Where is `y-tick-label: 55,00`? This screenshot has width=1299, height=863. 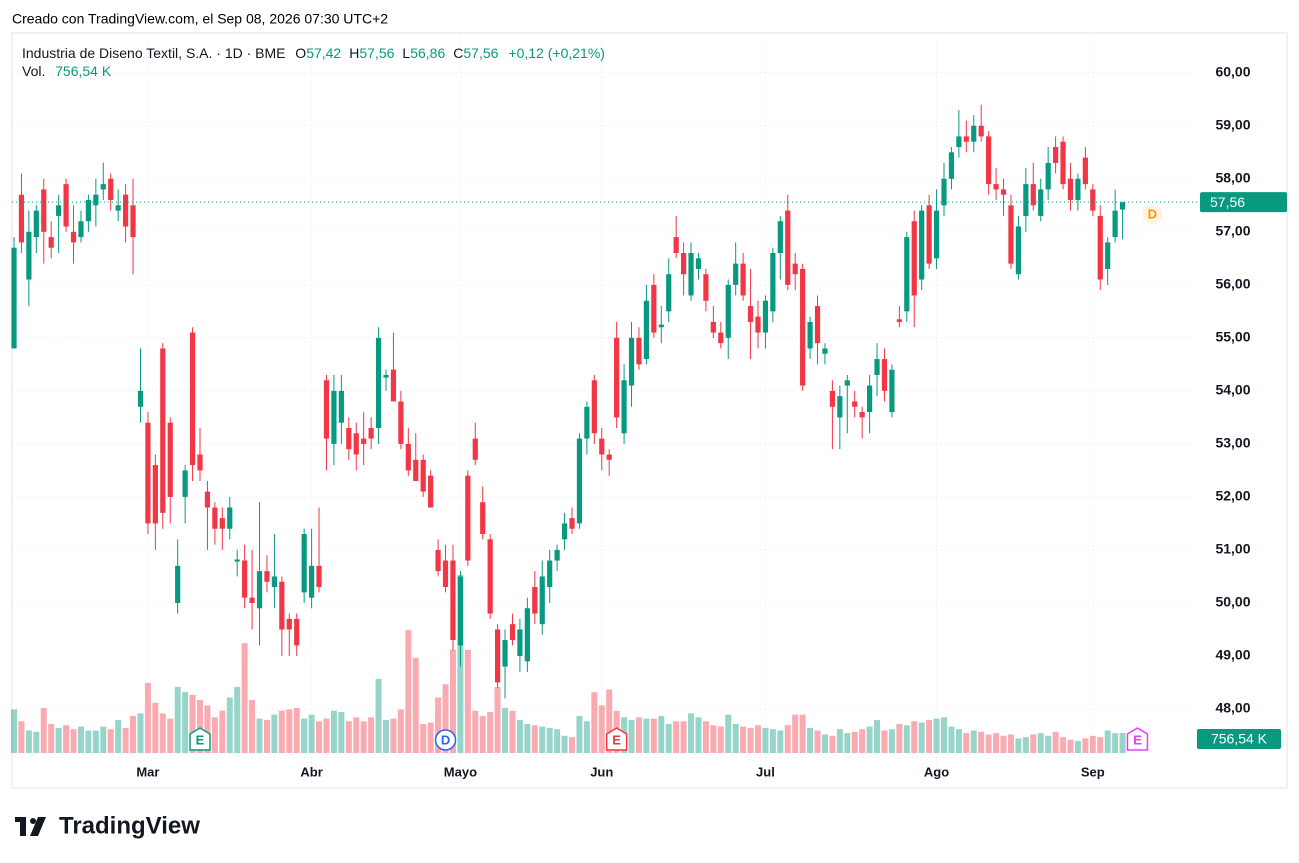 y-tick-label: 55,00 is located at coordinates (1232, 337).